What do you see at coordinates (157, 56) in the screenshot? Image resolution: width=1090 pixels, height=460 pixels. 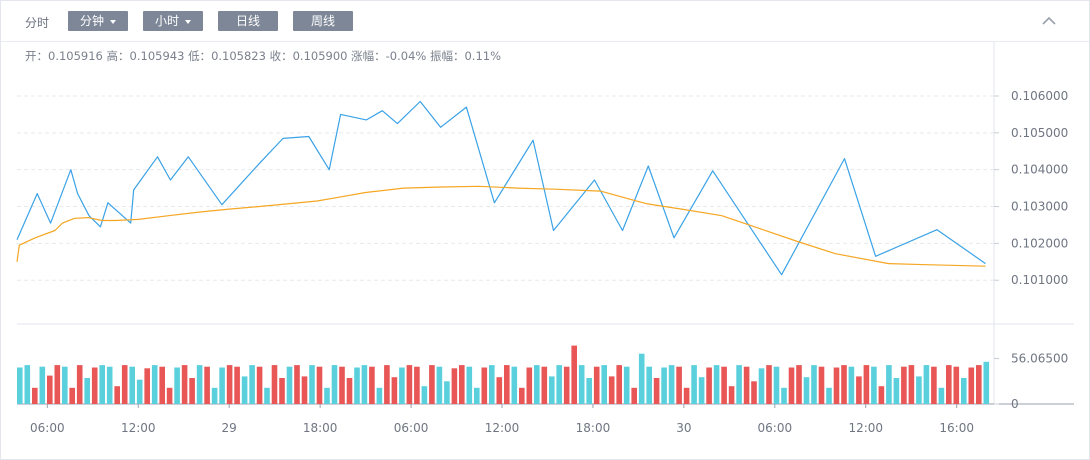 I see `high-value: 0.105943` at bounding box center [157, 56].